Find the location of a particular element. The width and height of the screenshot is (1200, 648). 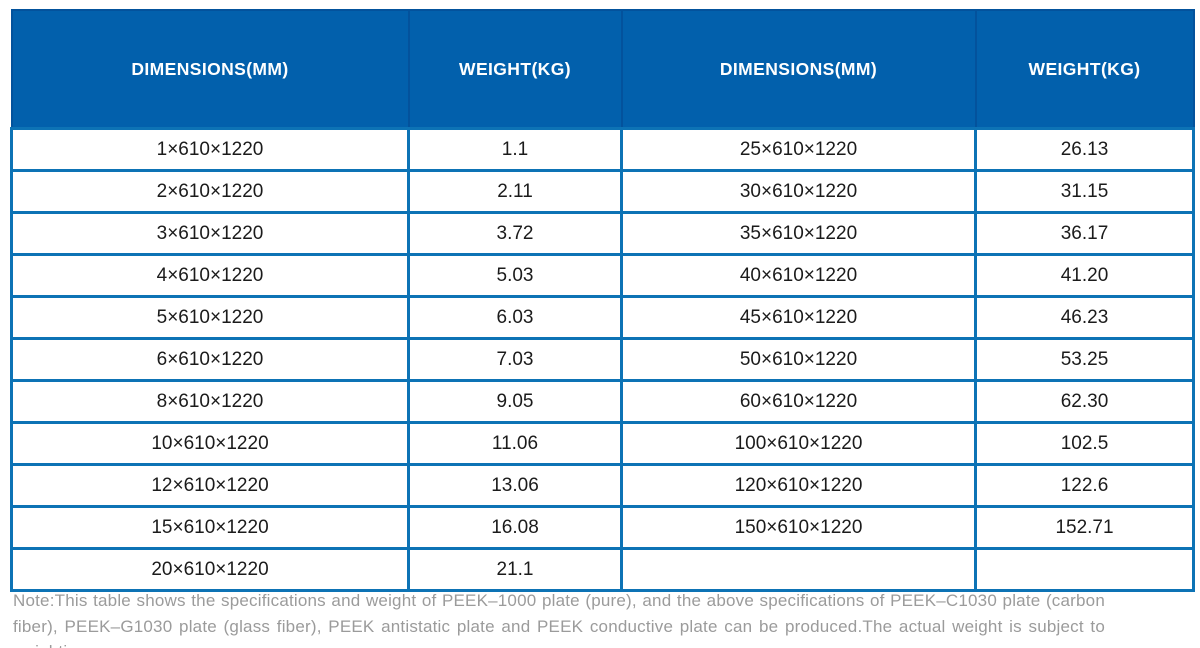

table-cell: 1.1 is located at coordinates (515, 149).